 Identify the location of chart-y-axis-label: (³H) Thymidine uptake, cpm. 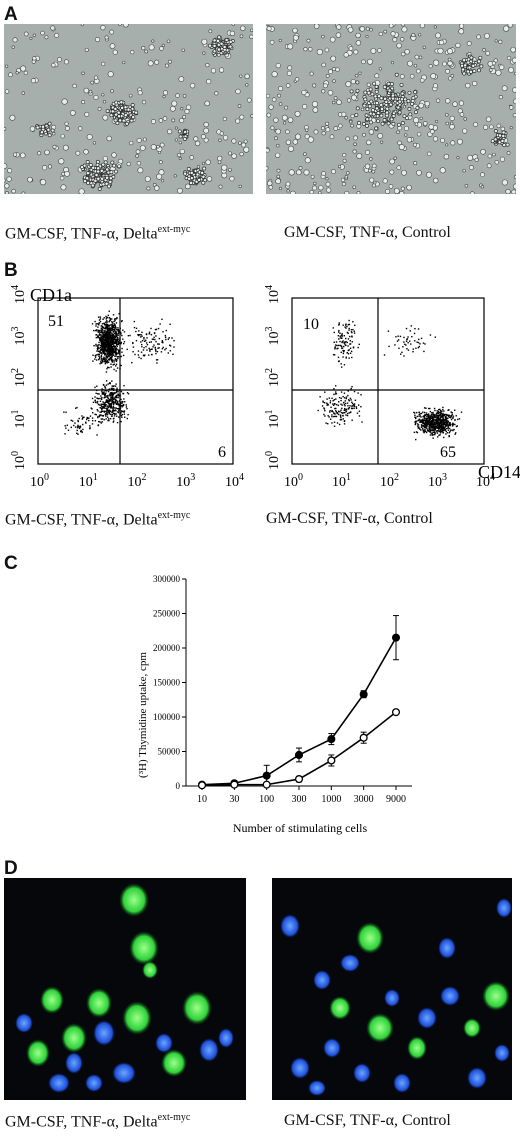
(143, 715).